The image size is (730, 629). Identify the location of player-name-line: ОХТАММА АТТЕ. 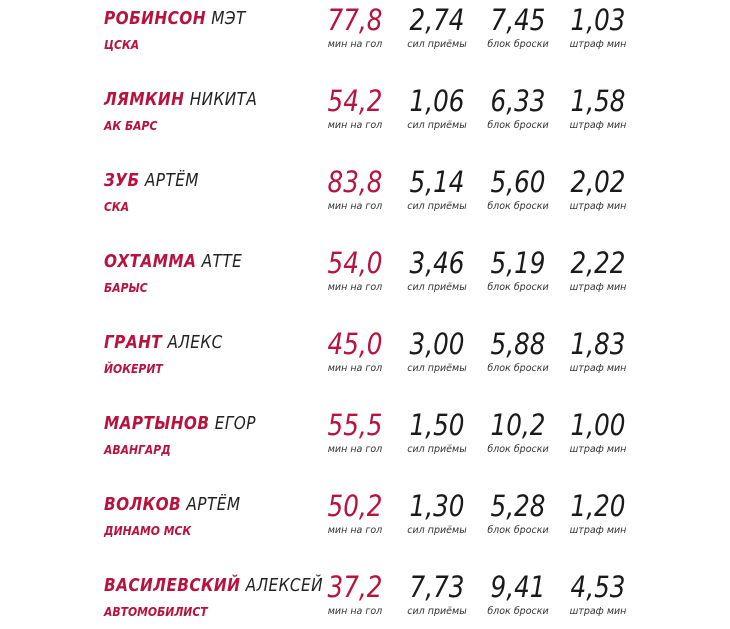
(173, 261).